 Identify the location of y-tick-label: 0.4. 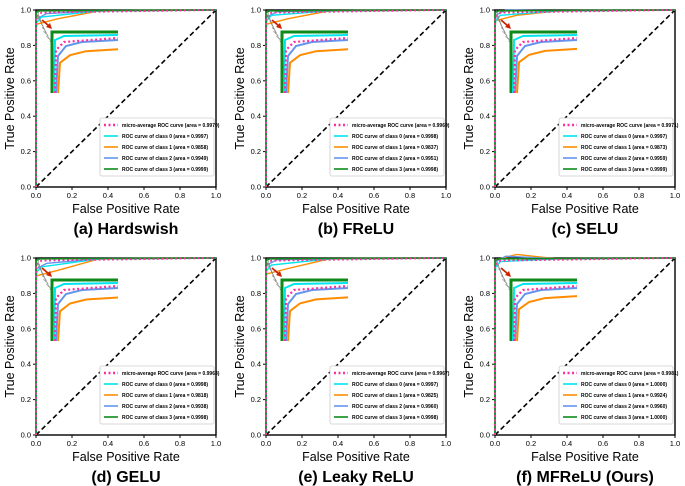
(485, 364).